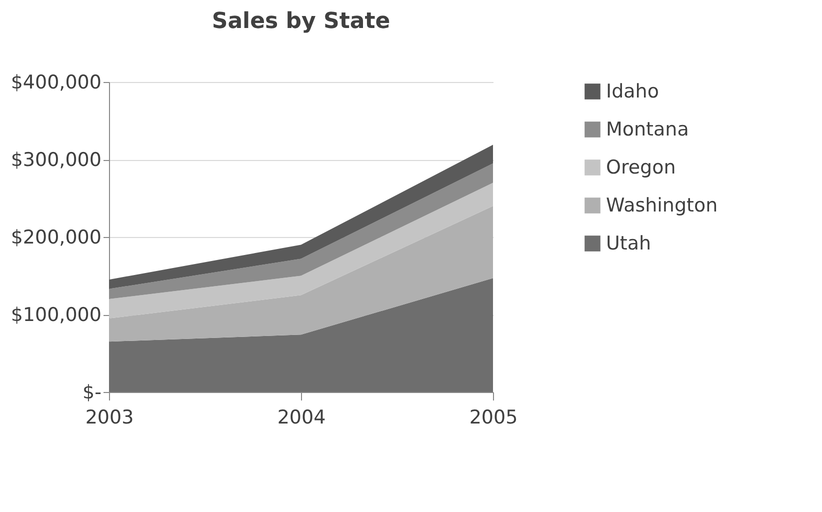 The width and height of the screenshot is (822, 512). I want to click on y-tick-label: $300,000, so click(56, 160).